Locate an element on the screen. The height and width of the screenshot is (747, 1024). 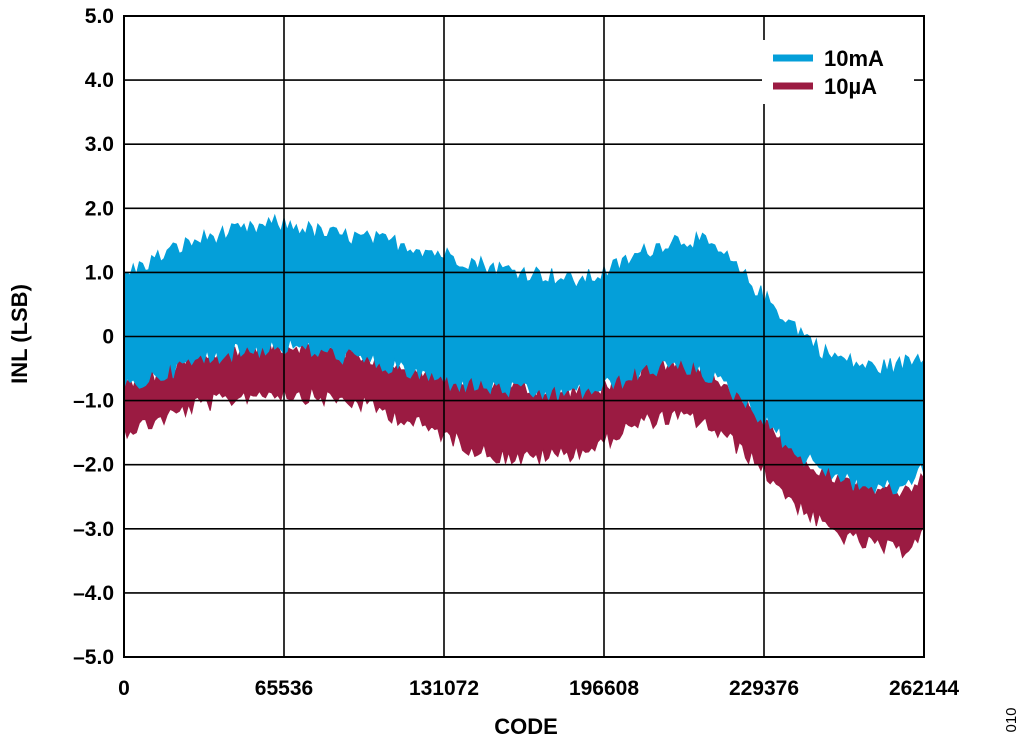
legend-label-10ma: 10mA is located at coordinates (854, 58).